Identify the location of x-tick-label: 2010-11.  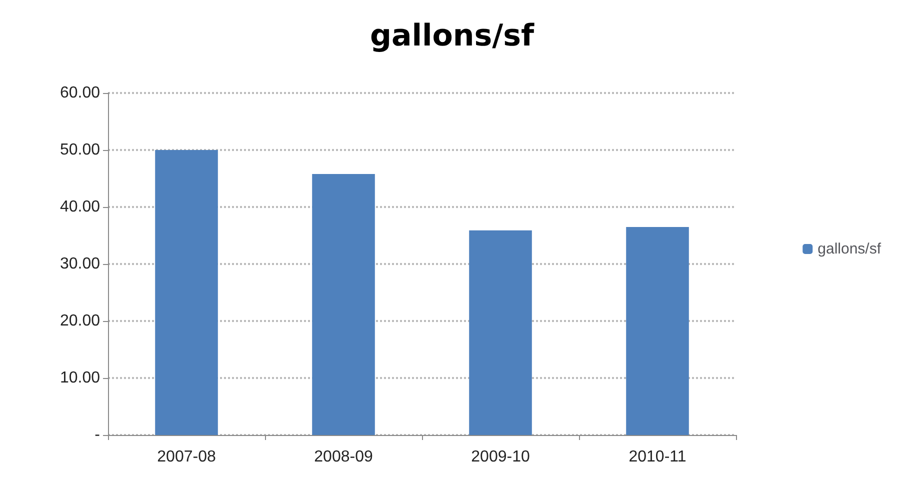
(657, 457).